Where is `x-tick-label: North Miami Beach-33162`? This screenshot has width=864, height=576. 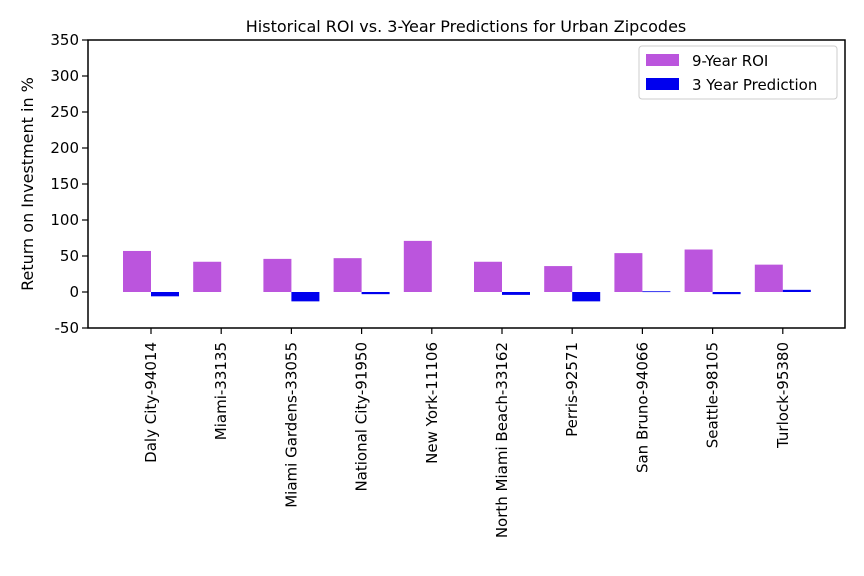
x-tick-label: North Miami Beach-33162 is located at coordinates (502, 440).